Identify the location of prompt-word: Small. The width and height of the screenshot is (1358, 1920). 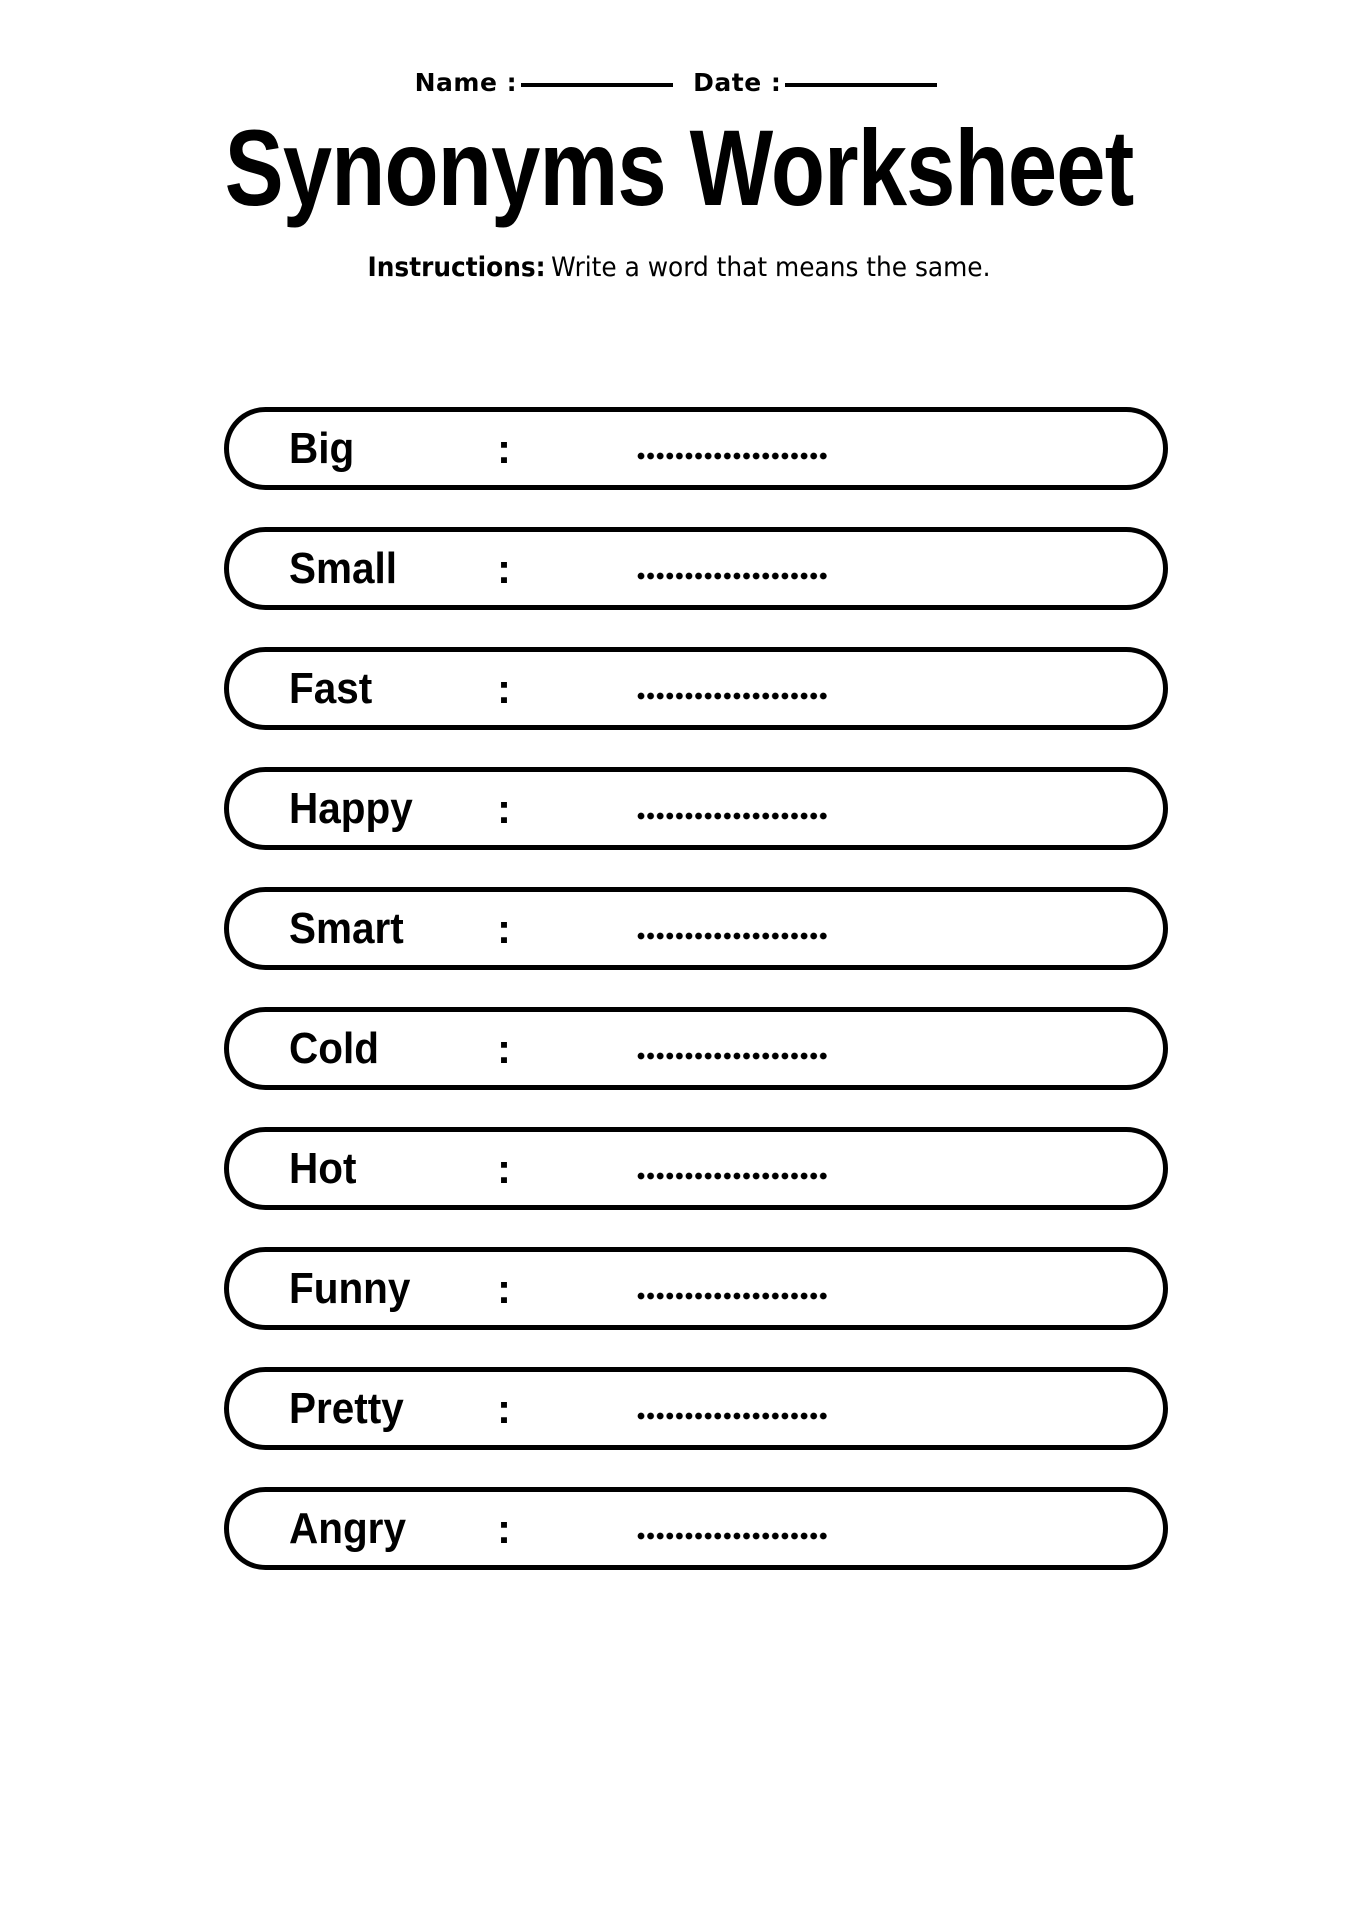
(343, 568).